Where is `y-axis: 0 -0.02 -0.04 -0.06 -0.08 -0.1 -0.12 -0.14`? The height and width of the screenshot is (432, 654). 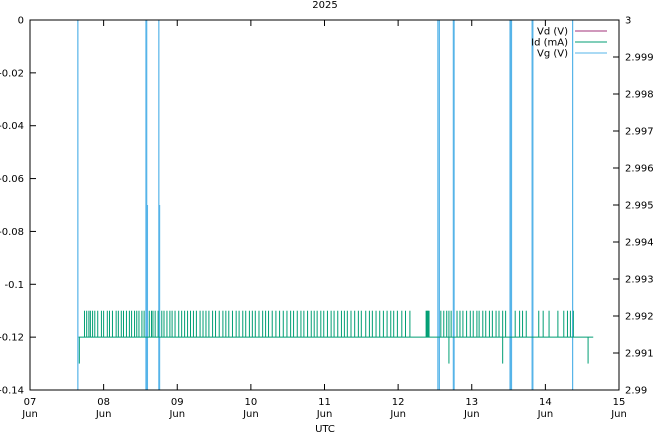 y-axis: 0 -0.02 -0.04 -0.06 -0.08 -0.1 -0.12 -0.14 is located at coordinates (18, 206).